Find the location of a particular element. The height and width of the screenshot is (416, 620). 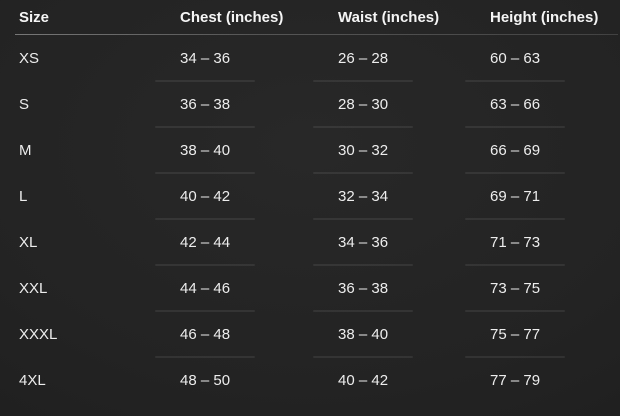

table-row: L 40 – 42 32 – 34 69 – 71 is located at coordinates (310, 196).